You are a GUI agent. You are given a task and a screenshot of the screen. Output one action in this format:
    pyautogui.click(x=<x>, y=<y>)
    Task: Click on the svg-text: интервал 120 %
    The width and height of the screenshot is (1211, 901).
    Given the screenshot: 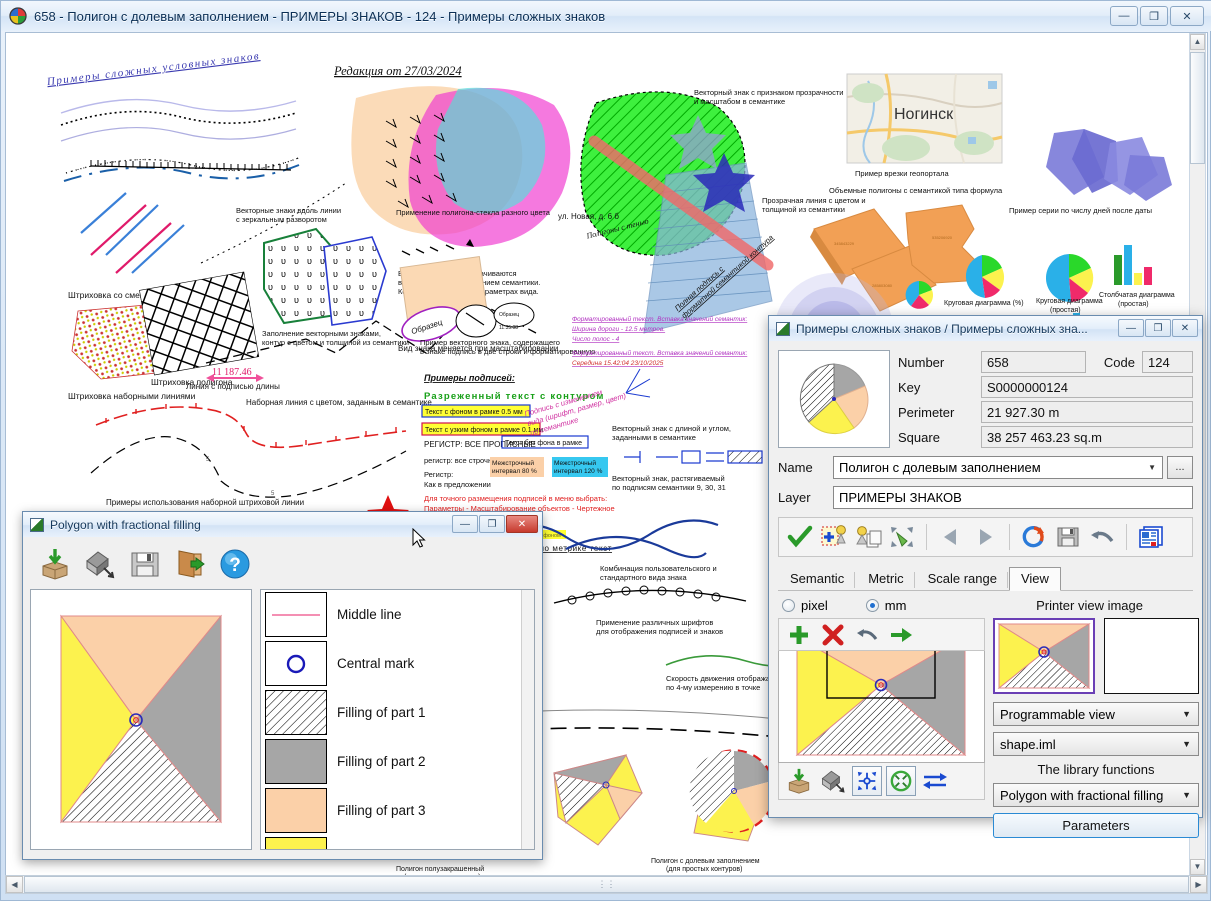 What is the action you would take?
    pyautogui.click(x=578, y=471)
    